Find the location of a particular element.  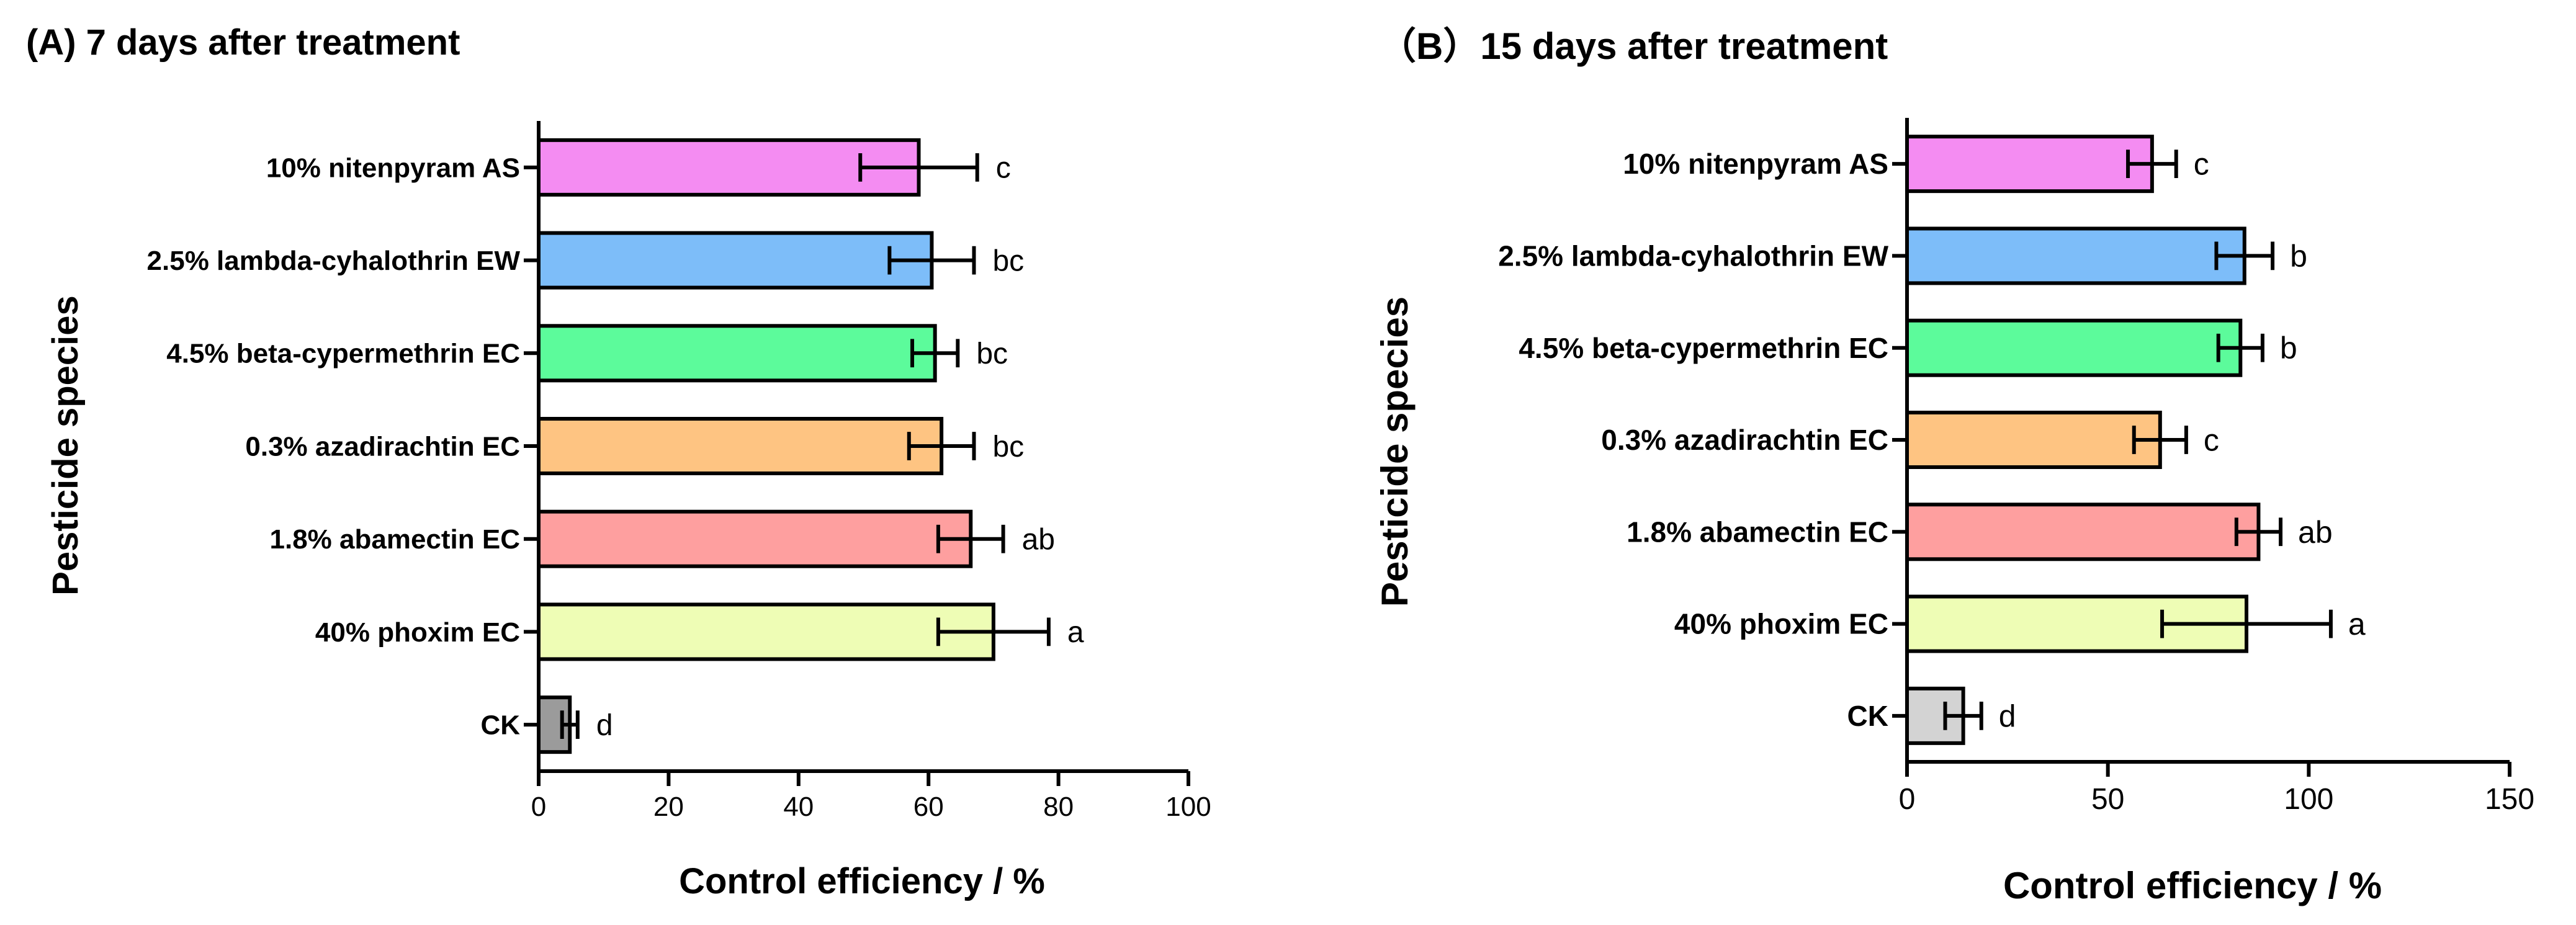

panel-b-y-axis-label: Pesticide species is located at coordinates (1395, 452).